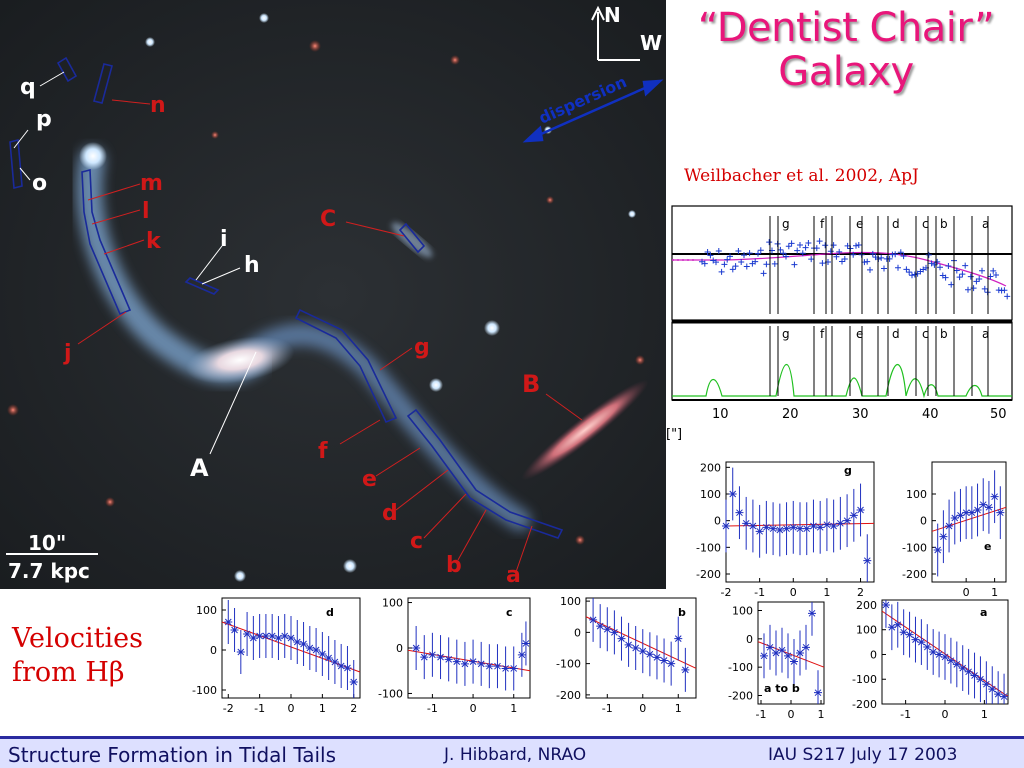 The width and height of the screenshot is (1024, 768). Describe the element at coordinates (860, 414) in the screenshot. I see `spectrum-x-tick: 30` at that location.